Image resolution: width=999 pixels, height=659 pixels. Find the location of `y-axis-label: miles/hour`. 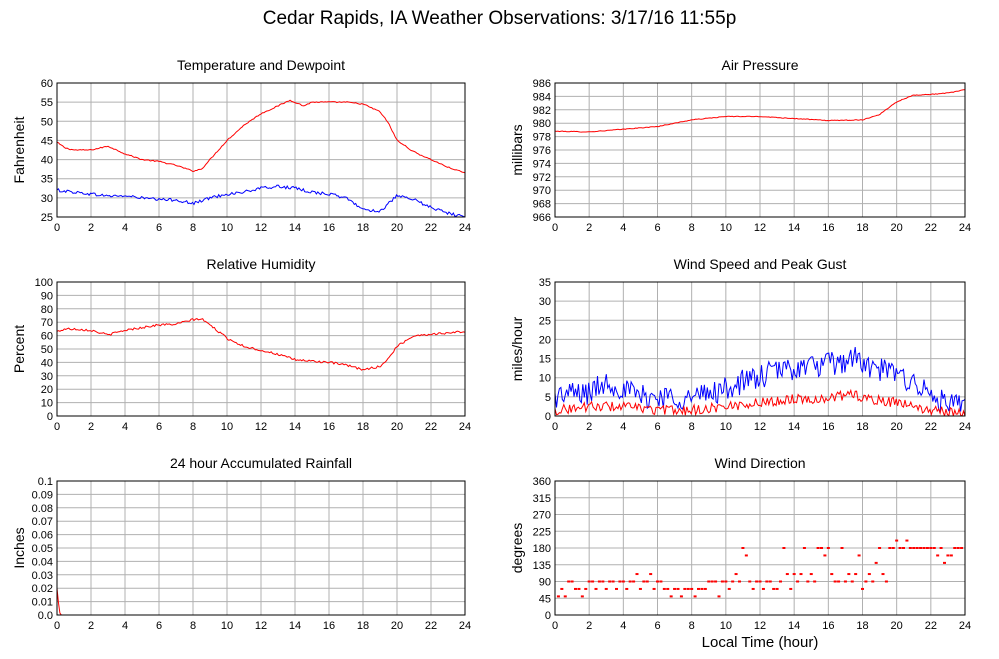

y-axis-label: miles/hour is located at coordinates (517, 348).